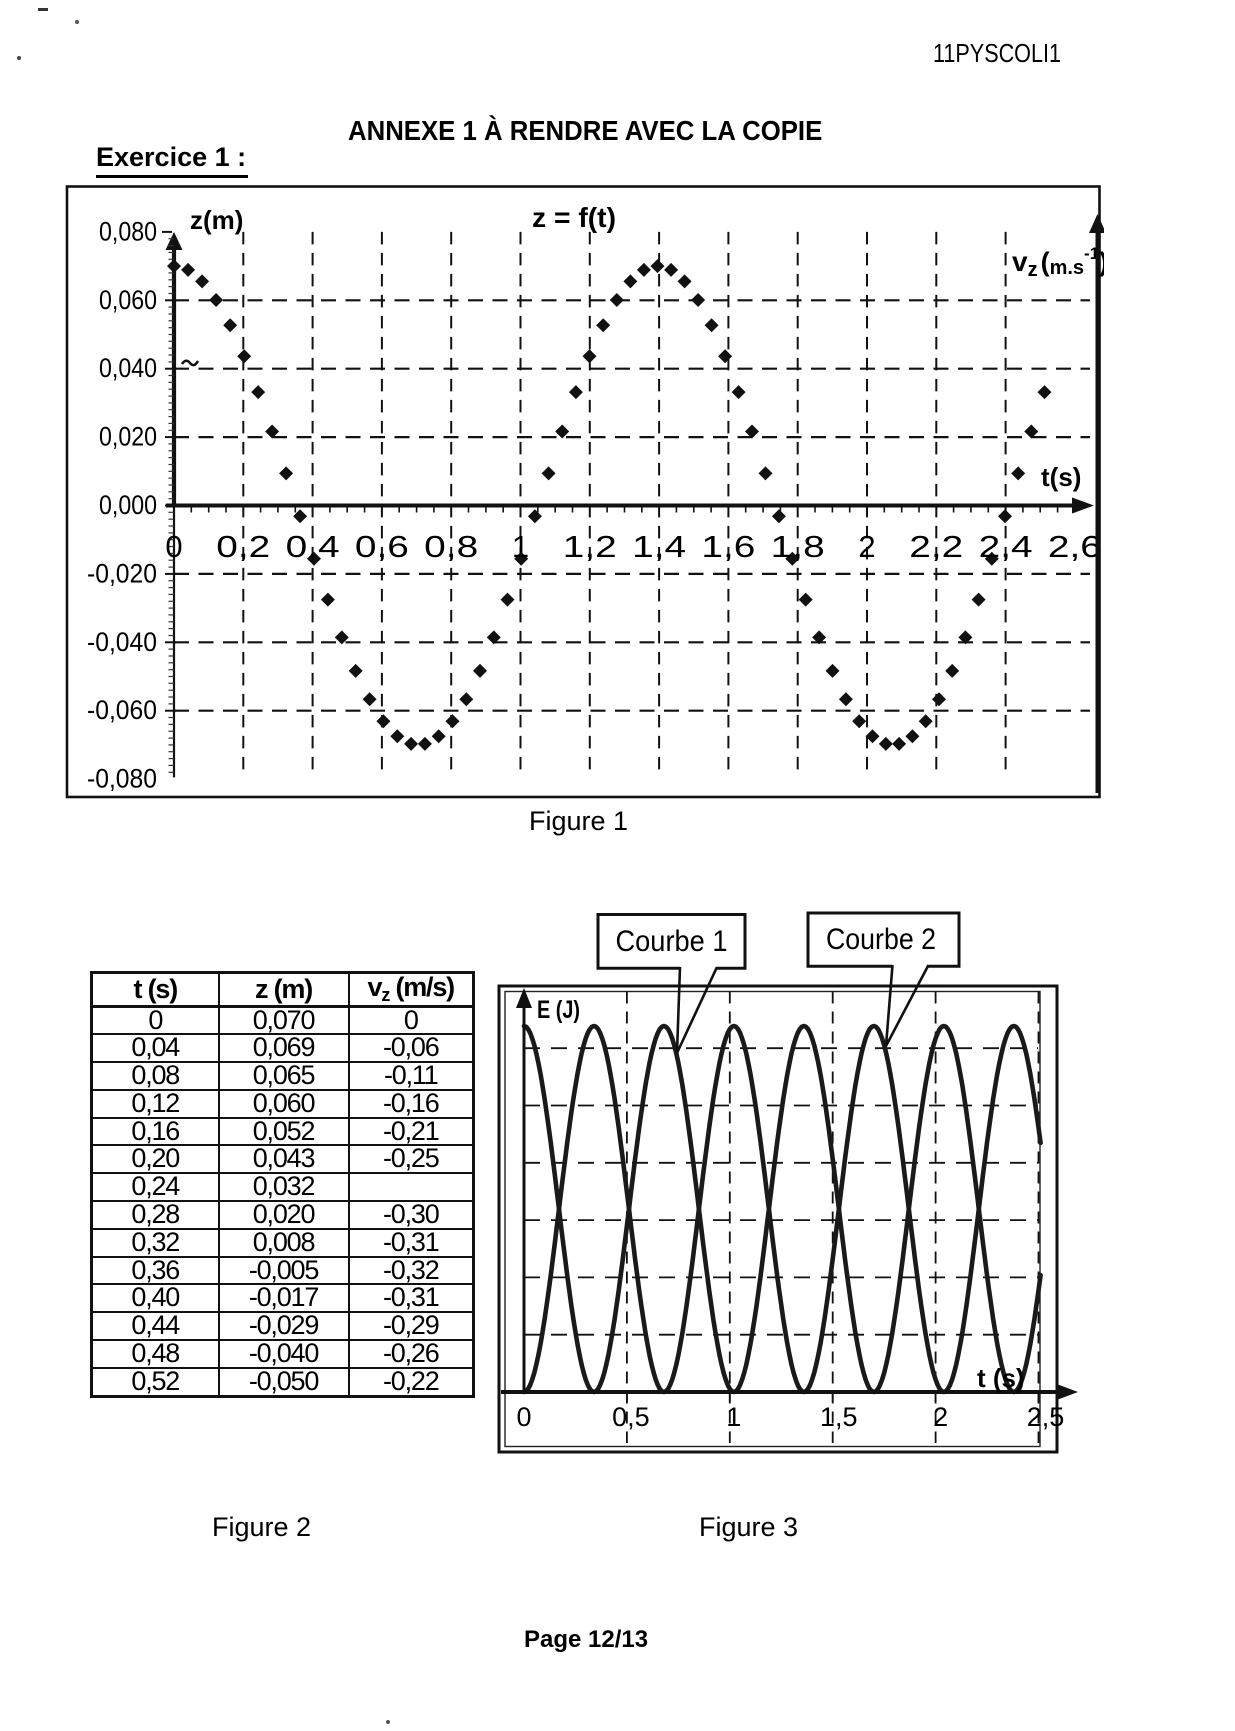 The image size is (1235, 1731). Describe the element at coordinates (122, 779) in the screenshot. I see `svg-text: -0,080` at that location.